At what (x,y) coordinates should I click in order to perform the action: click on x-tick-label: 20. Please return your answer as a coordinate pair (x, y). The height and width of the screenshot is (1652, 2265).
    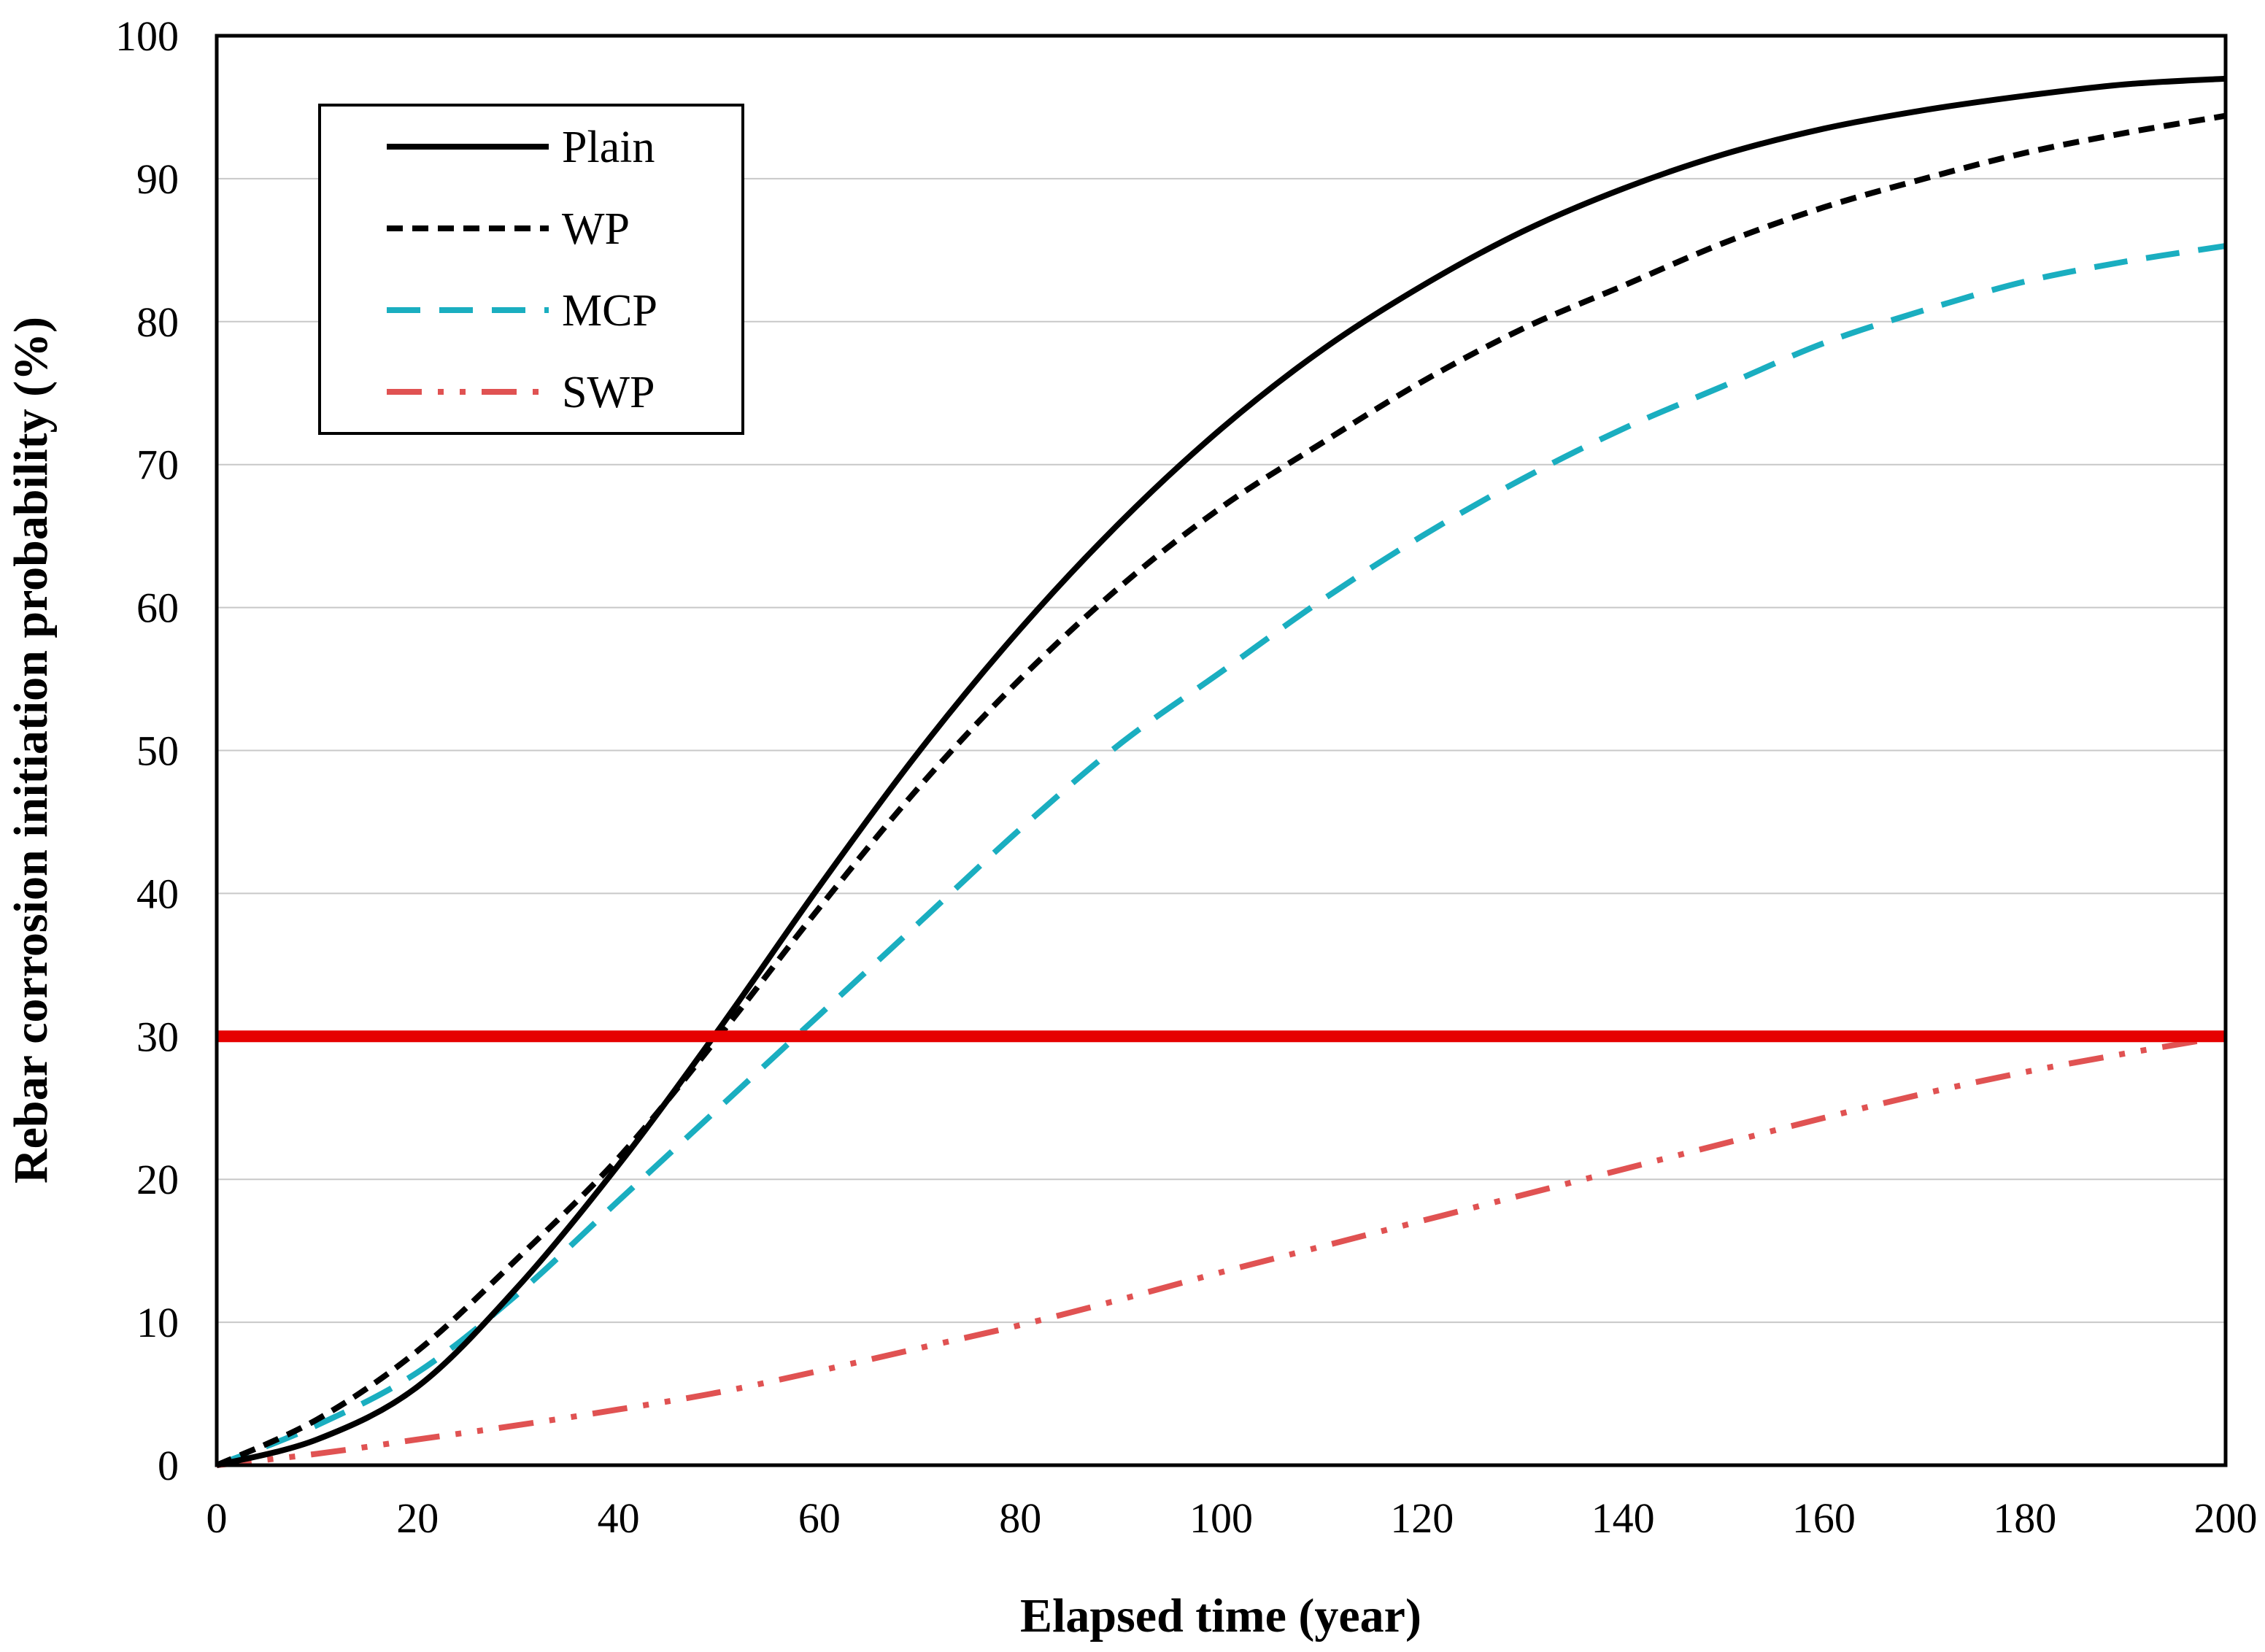
    Looking at the image, I should click on (417, 1518).